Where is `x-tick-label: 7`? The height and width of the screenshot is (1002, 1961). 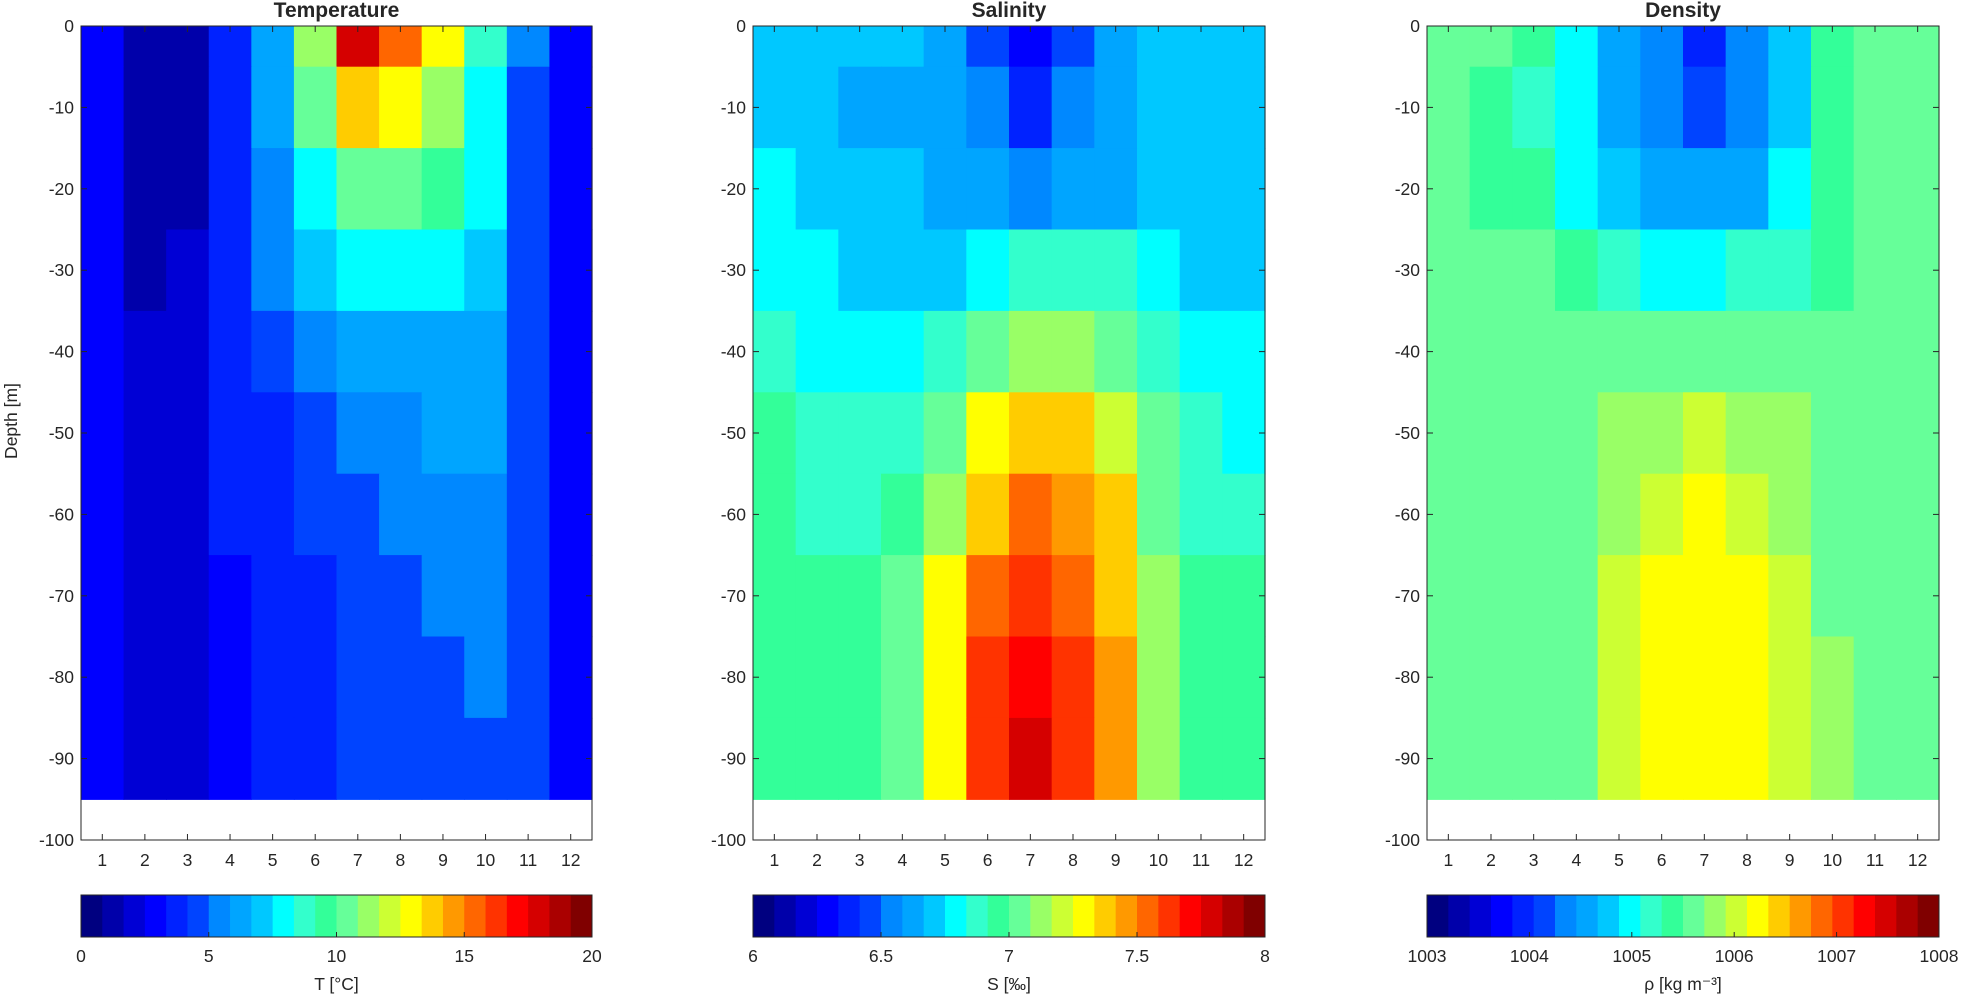
x-tick-label: 7 is located at coordinates (358, 860).